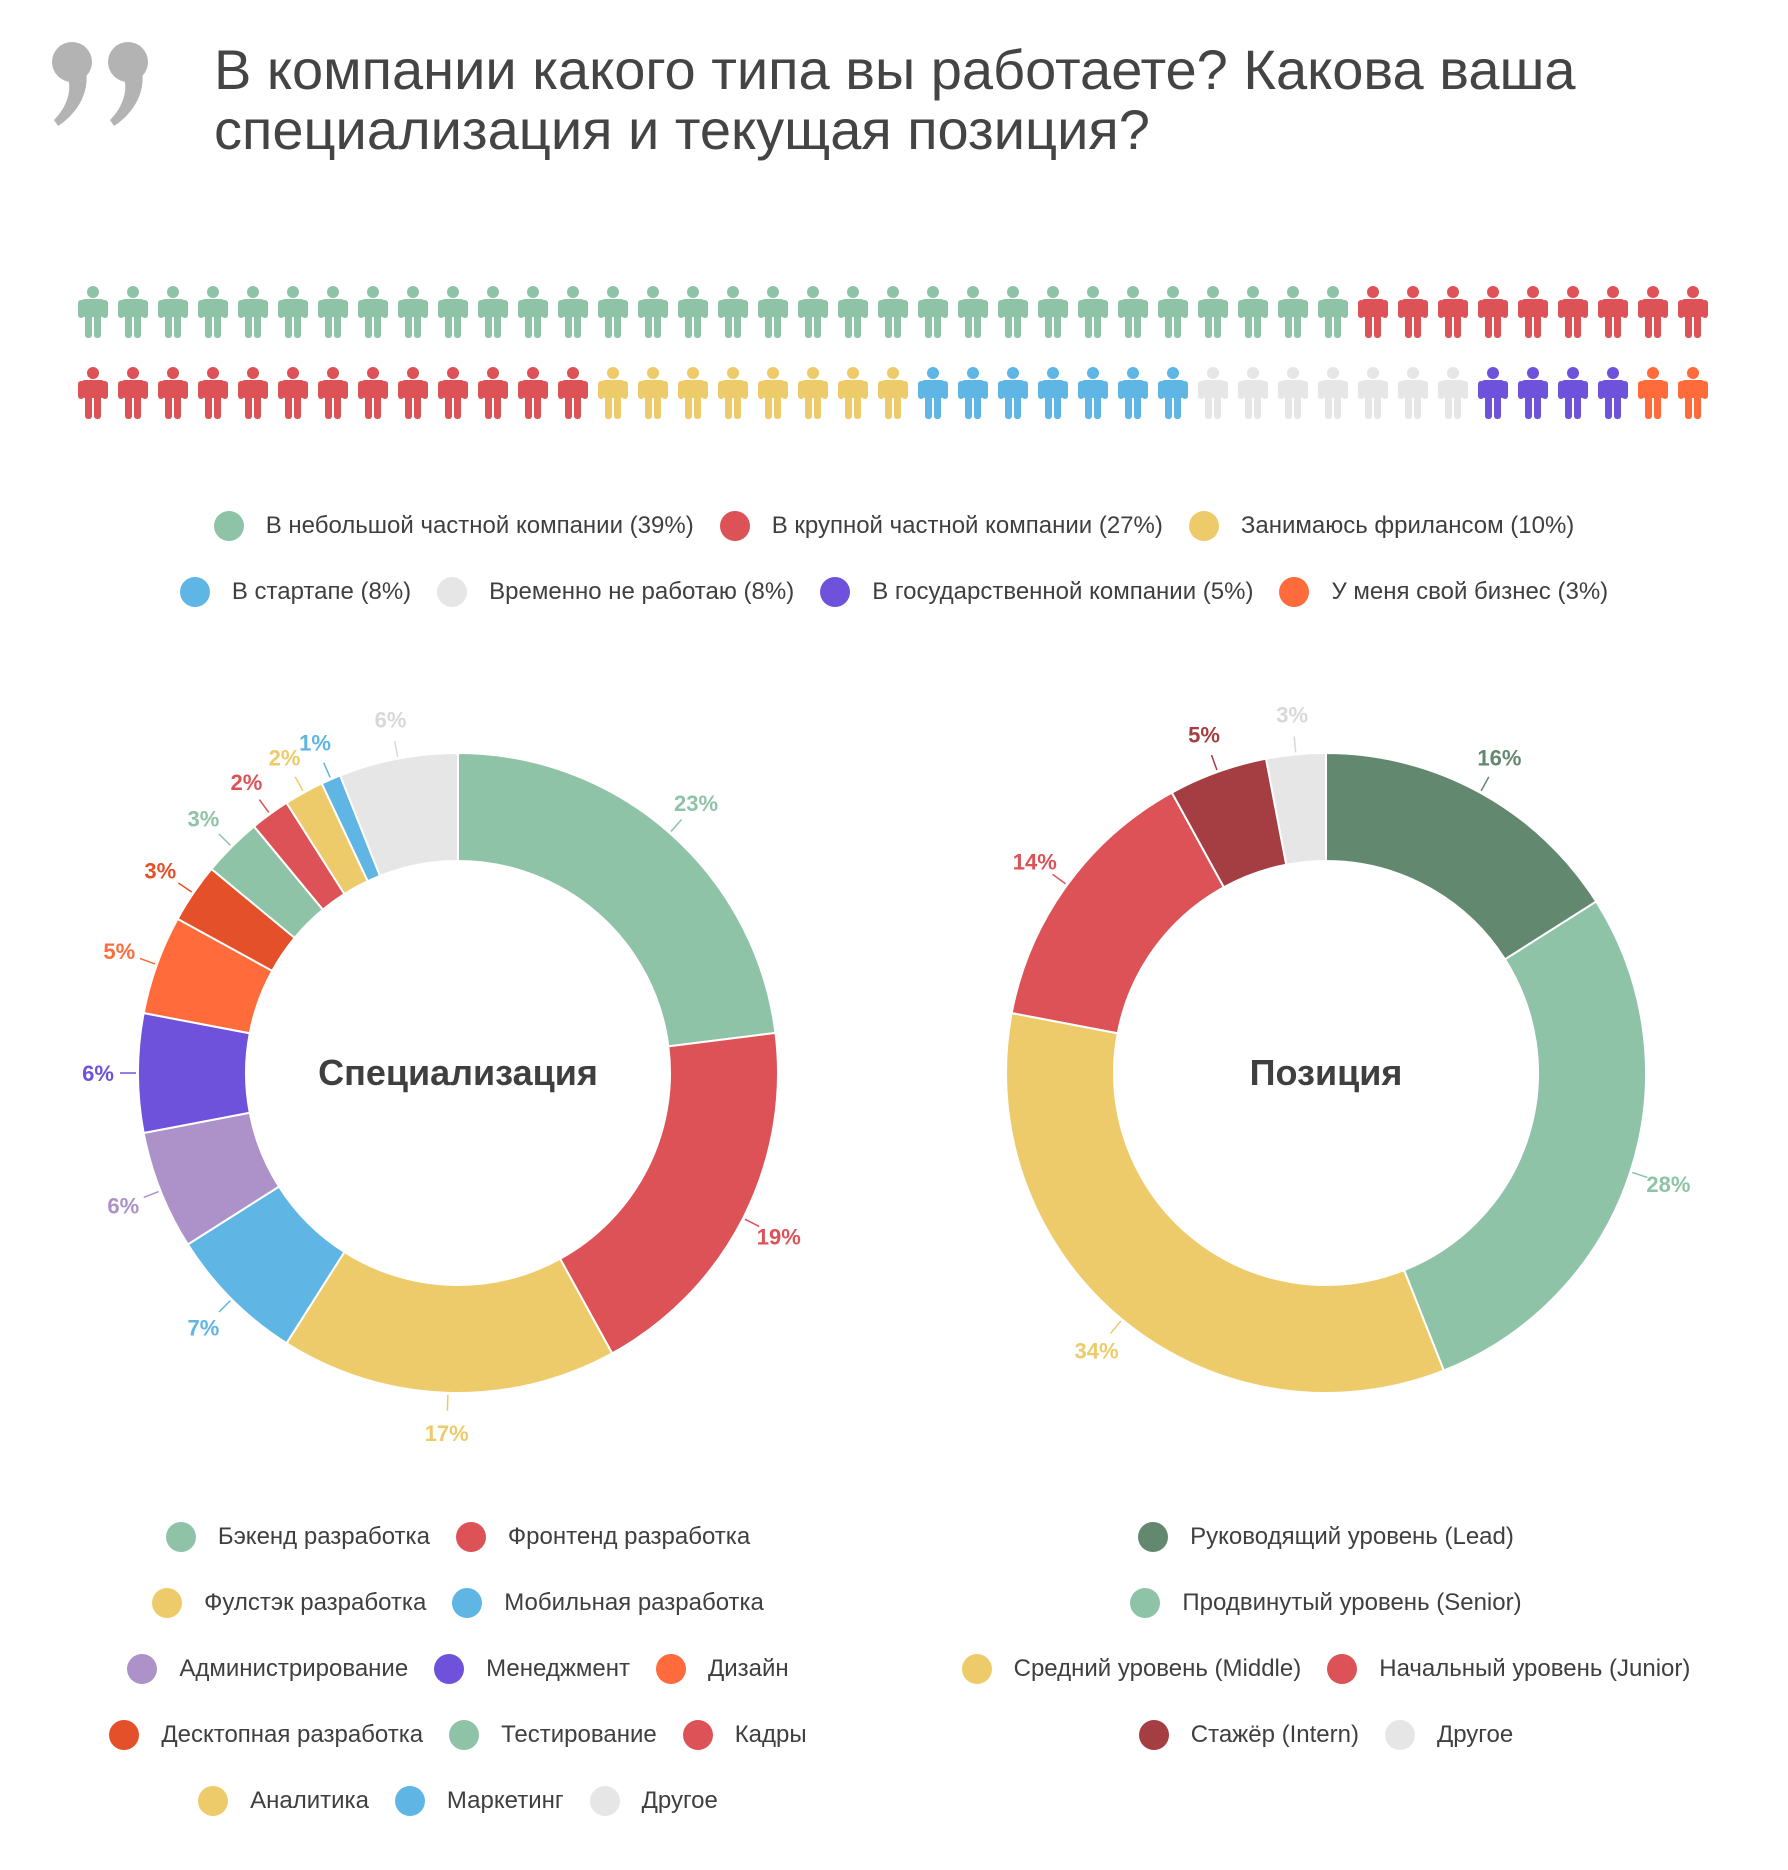 The image size is (1788, 1870). Describe the element at coordinates (941, 526) in the screenshot. I see `legend-item: В крупной частной компании (27%)` at that location.